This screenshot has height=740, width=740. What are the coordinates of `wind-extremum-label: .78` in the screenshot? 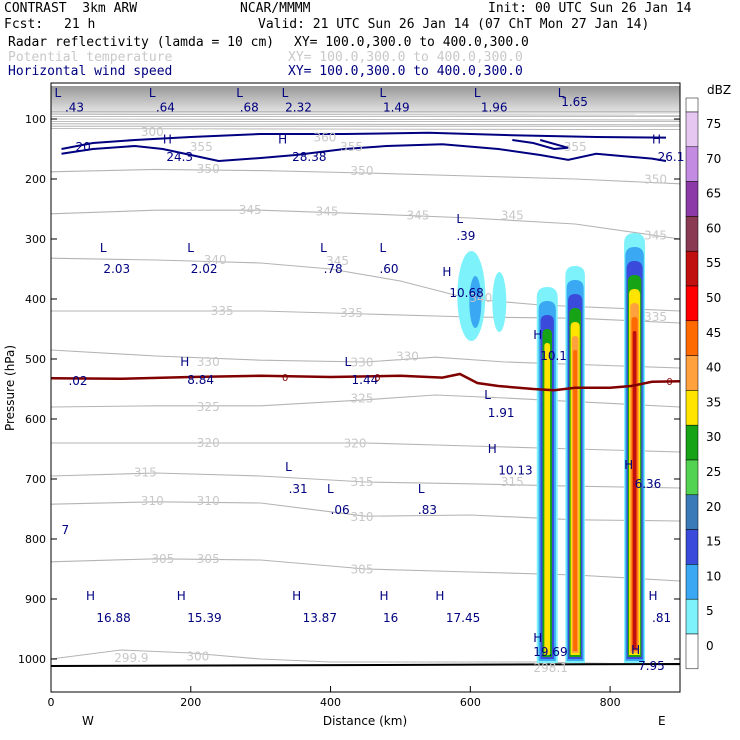 It's located at (333, 269).